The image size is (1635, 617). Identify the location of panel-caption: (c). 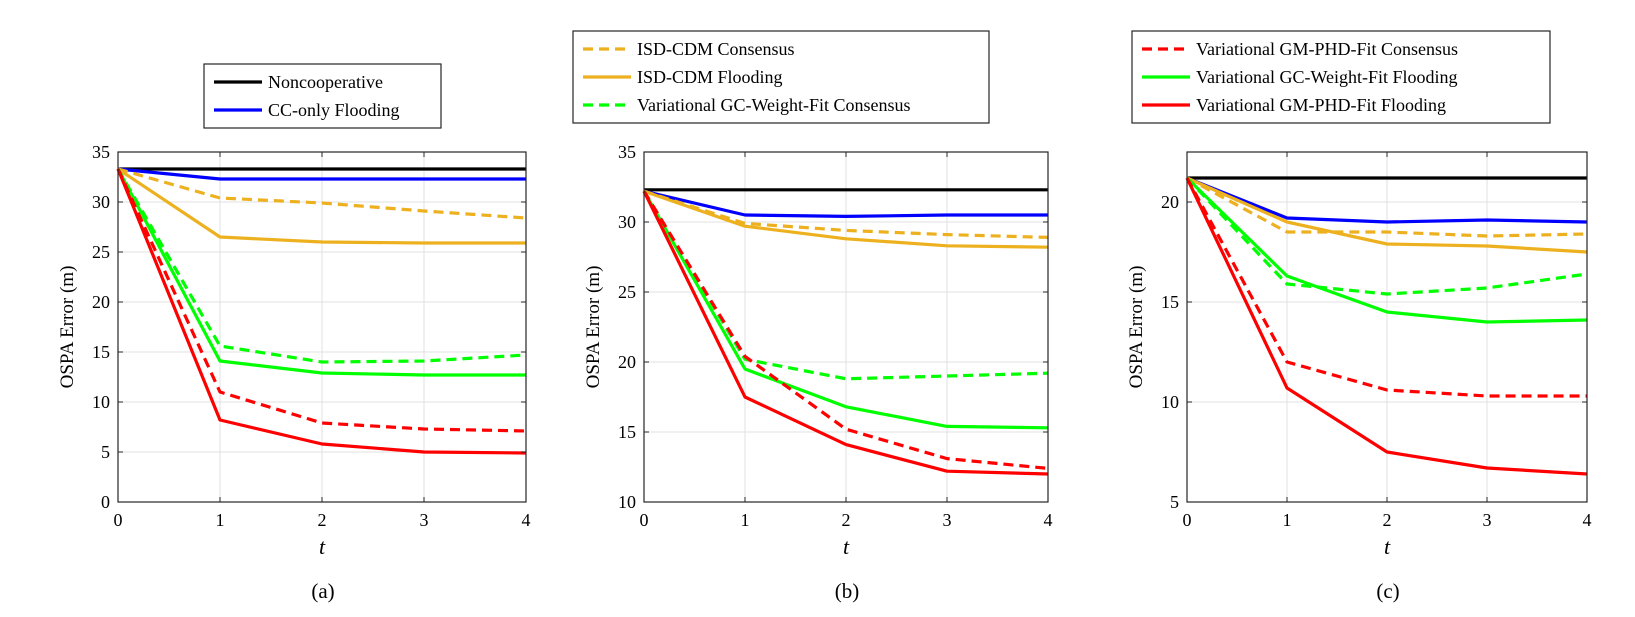
(1387, 591).